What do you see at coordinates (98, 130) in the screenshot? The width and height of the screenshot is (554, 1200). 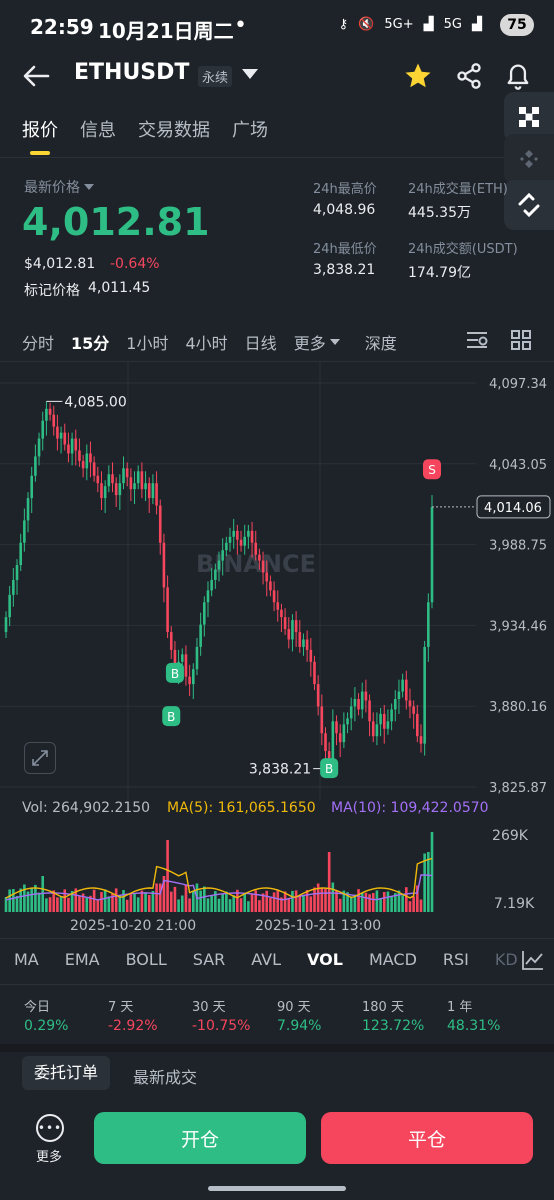 I see `tab-info: 信息` at bounding box center [98, 130].